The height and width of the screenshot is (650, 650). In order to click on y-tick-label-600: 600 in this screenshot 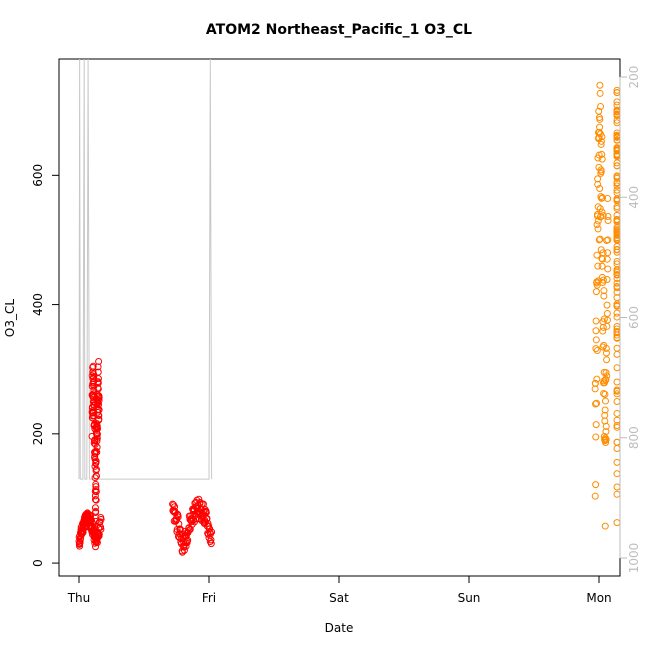, I will do `click(38, 175)`.